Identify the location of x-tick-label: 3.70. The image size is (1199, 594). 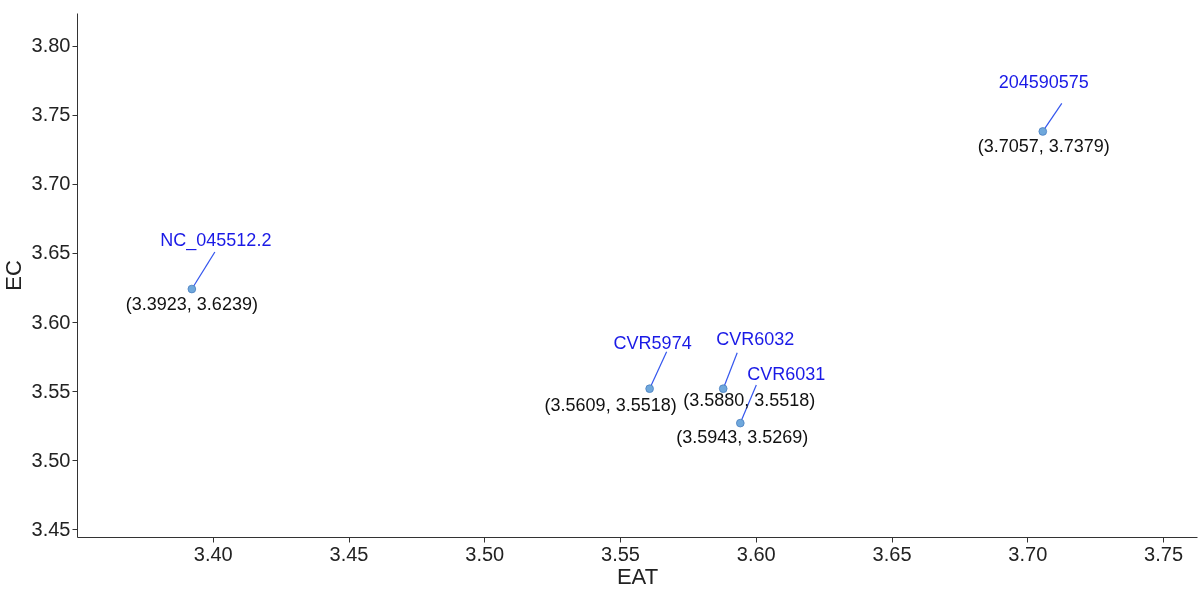
(1028, 553).